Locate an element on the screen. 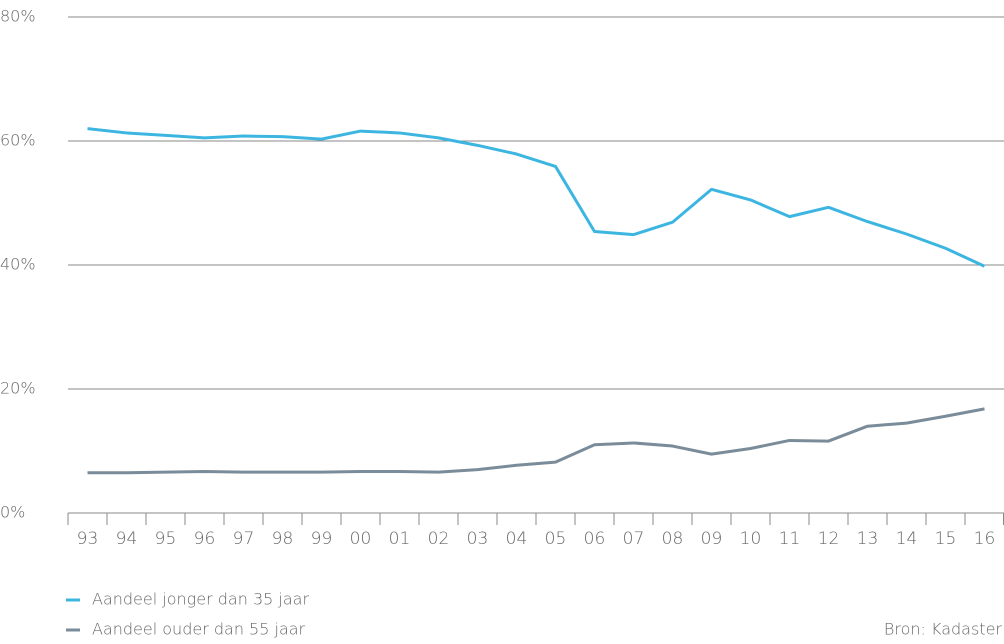 This screenshot has width=1004, height=644. x-tick-label: 07 is located at coordinates (634, 539).